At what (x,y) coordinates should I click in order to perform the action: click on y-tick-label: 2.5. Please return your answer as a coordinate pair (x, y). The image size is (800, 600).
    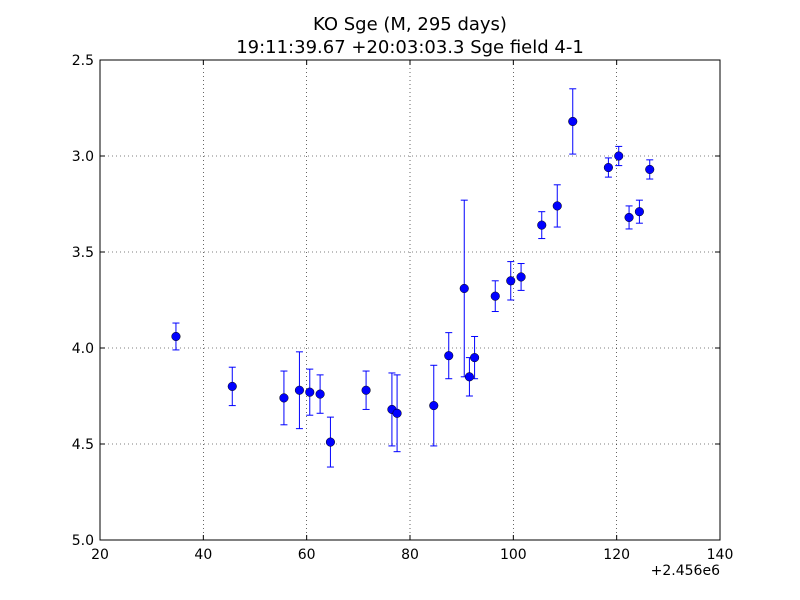
    Looking at the image, I should click on (83, 61).